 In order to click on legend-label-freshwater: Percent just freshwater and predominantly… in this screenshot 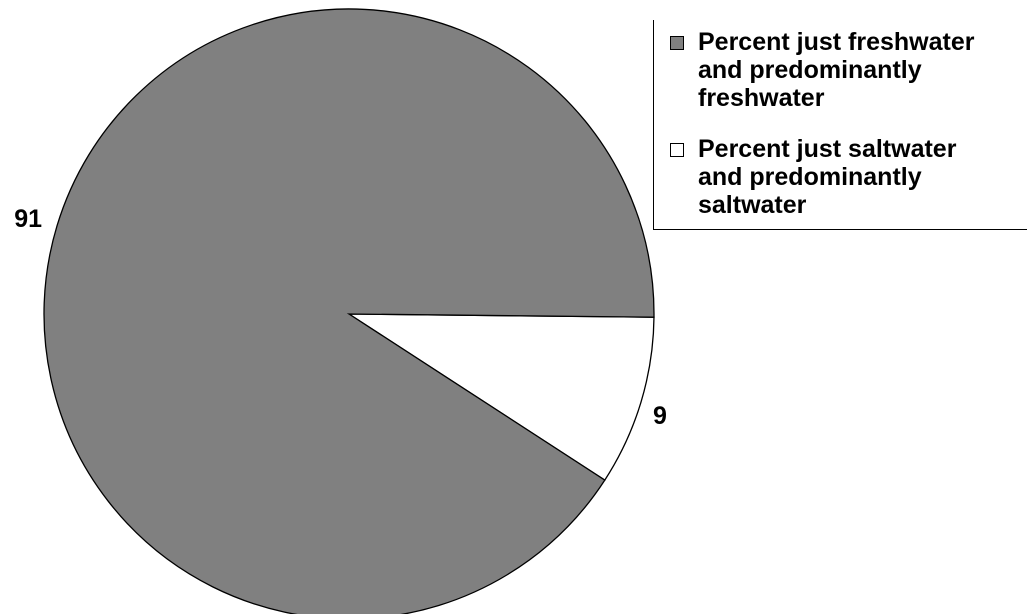, I will do `click(836, 70)`.